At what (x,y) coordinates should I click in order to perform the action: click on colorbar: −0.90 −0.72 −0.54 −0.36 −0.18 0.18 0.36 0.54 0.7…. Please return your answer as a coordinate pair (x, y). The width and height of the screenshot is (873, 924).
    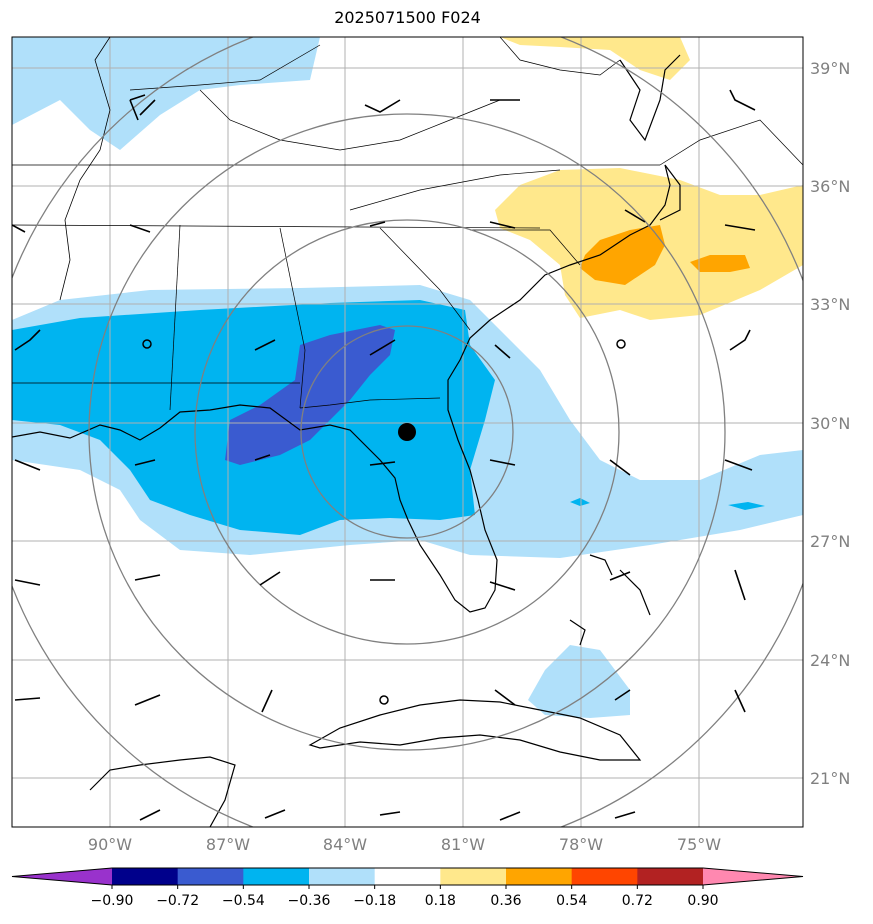
    Looking at the image, I should click on (407, 888).